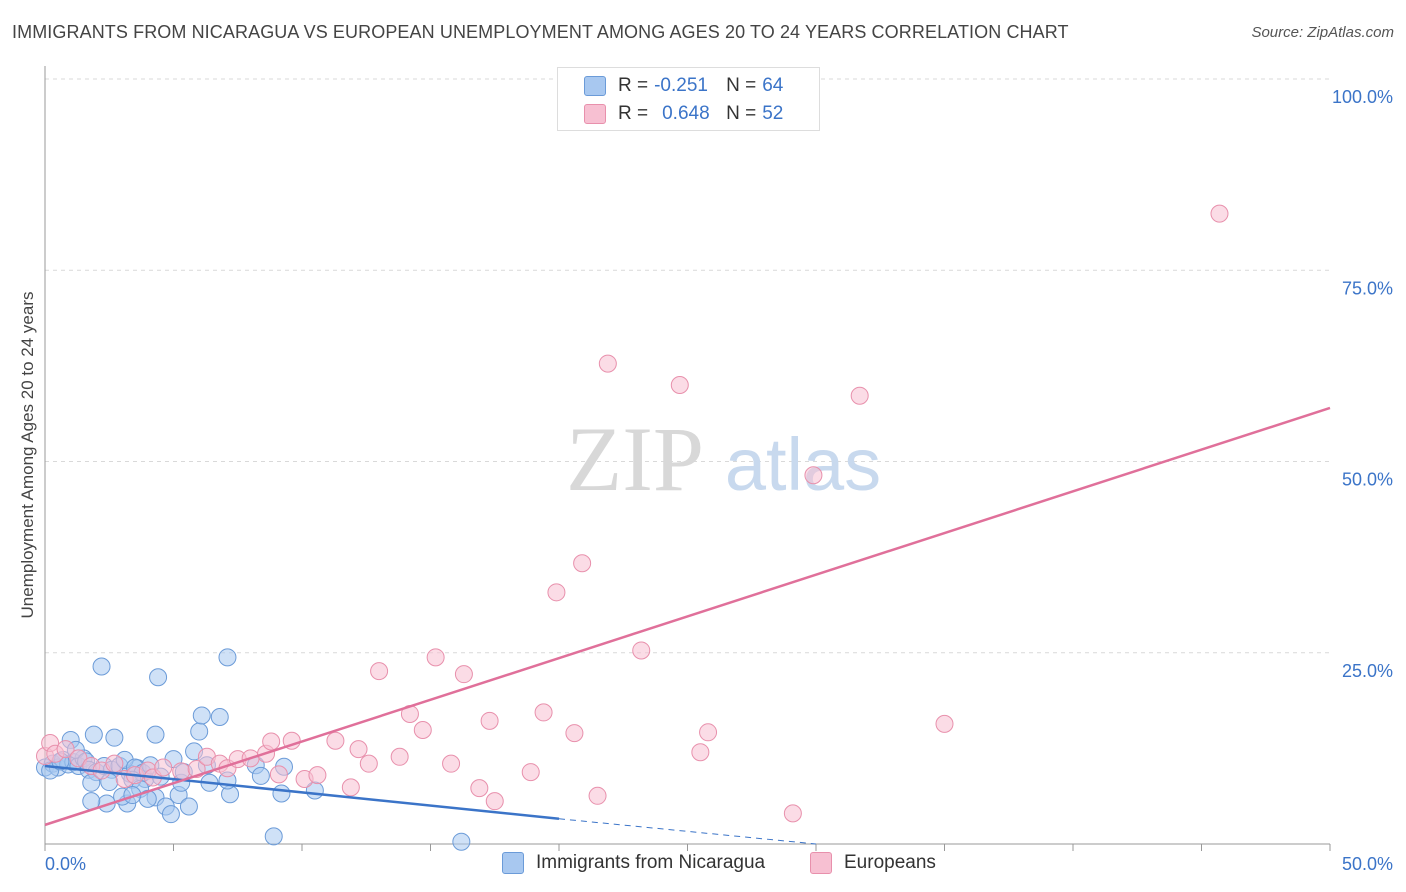 The height and width of the screenshot is (892, 1406). Describe the element at coordinates (651, 862) in the screenshot. I see `legend-label-nicaragua: Immigrants from Nicaragua` at that location.